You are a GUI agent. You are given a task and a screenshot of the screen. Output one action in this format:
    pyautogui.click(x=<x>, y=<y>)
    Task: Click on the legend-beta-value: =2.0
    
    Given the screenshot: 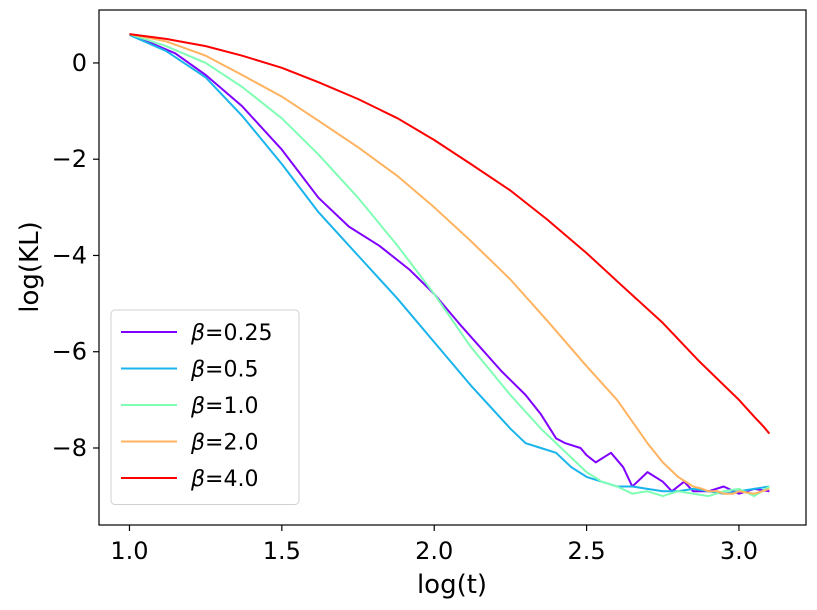 What is the action you would take?
    pyautogui.click(x=231, y=443)
    